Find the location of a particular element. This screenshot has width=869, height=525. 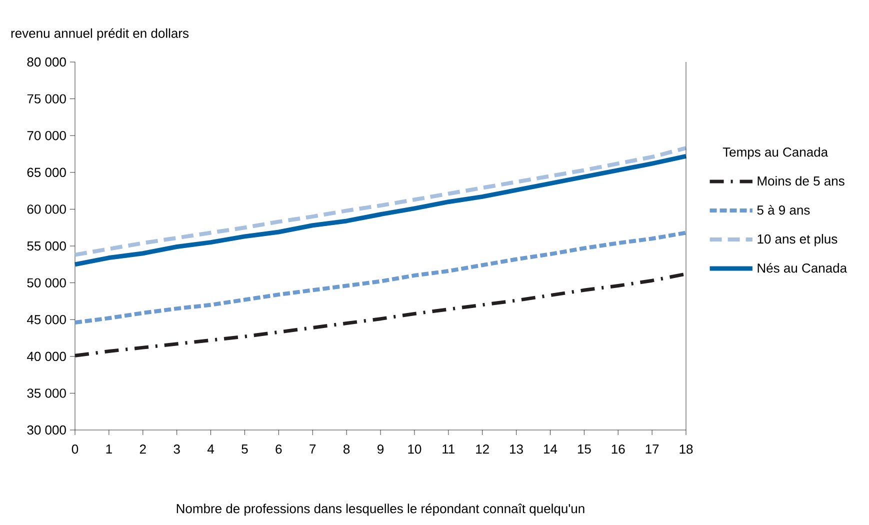

y-axis-title: revenu annuel prédit en dollars is located at coordinates (100, 34).